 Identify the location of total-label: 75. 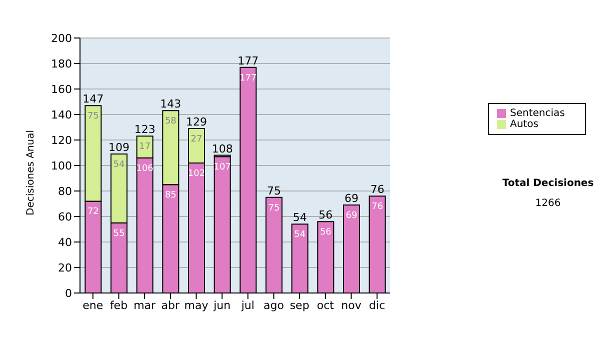
(274, 191).